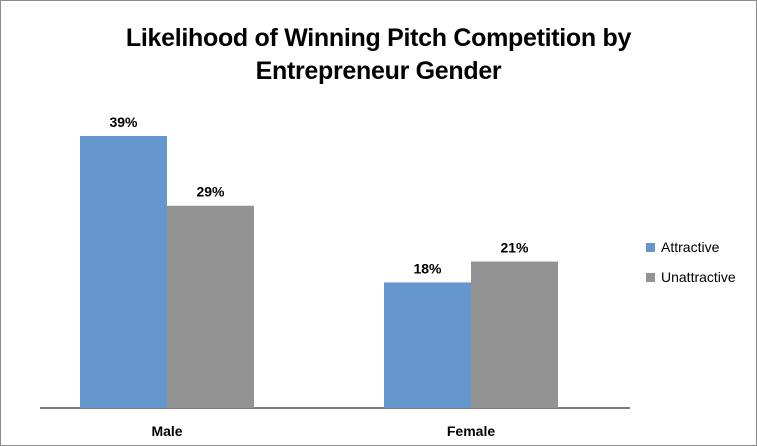 Image resolution: width=757 pixels, height=446 pixels. Describe the element at coordinates (471, 431) in the screenshot. I see `category-label-female: Female` at that location.